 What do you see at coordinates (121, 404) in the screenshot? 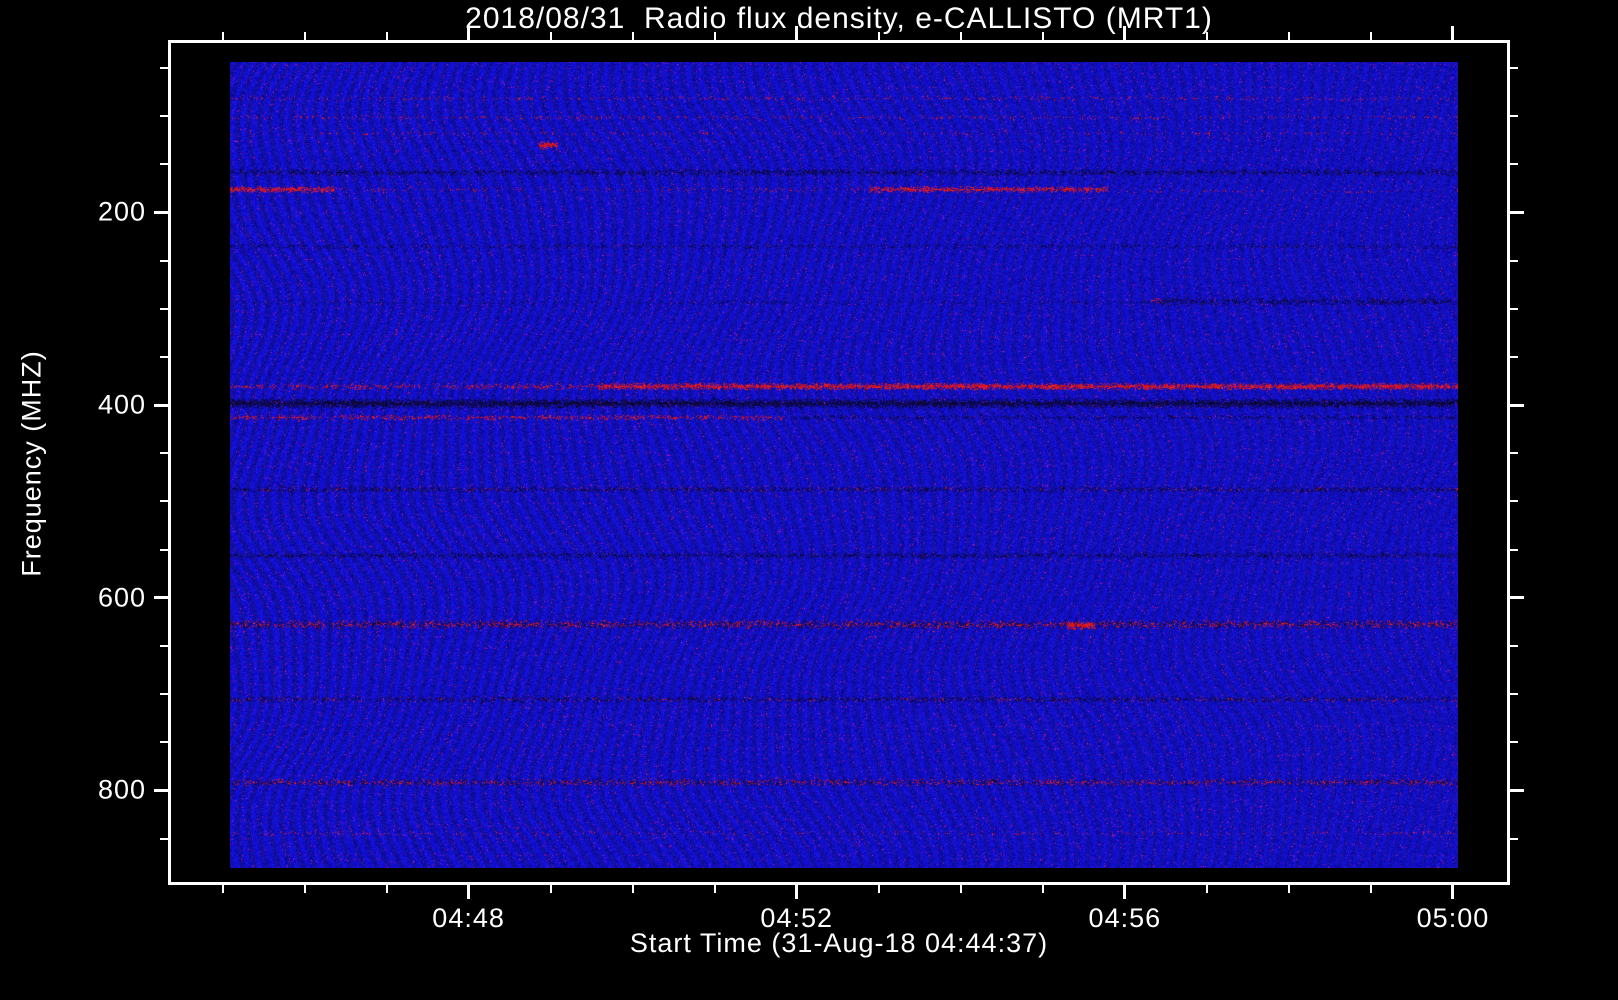
I see `y-tick-label: 400` at bounding box center [121, 404].